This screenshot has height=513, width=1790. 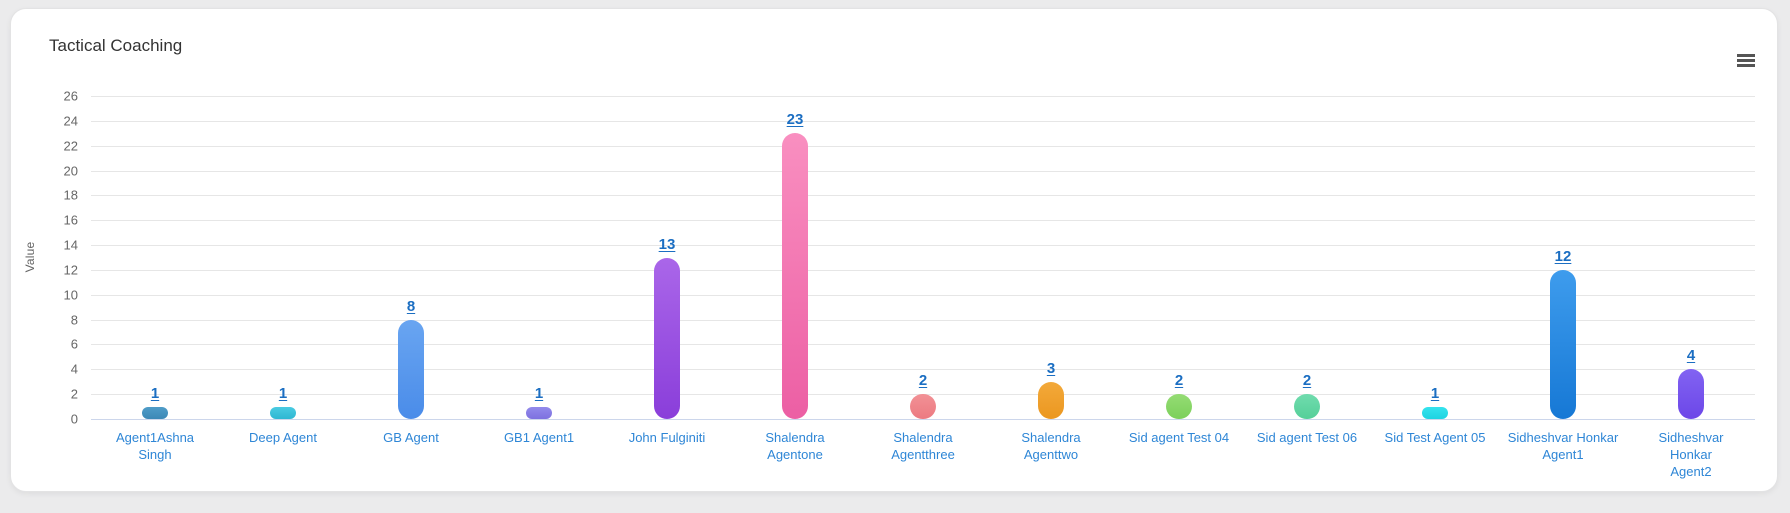 I want to click on data-label-john-fulginiti: 13, so click(x=667, y=244).